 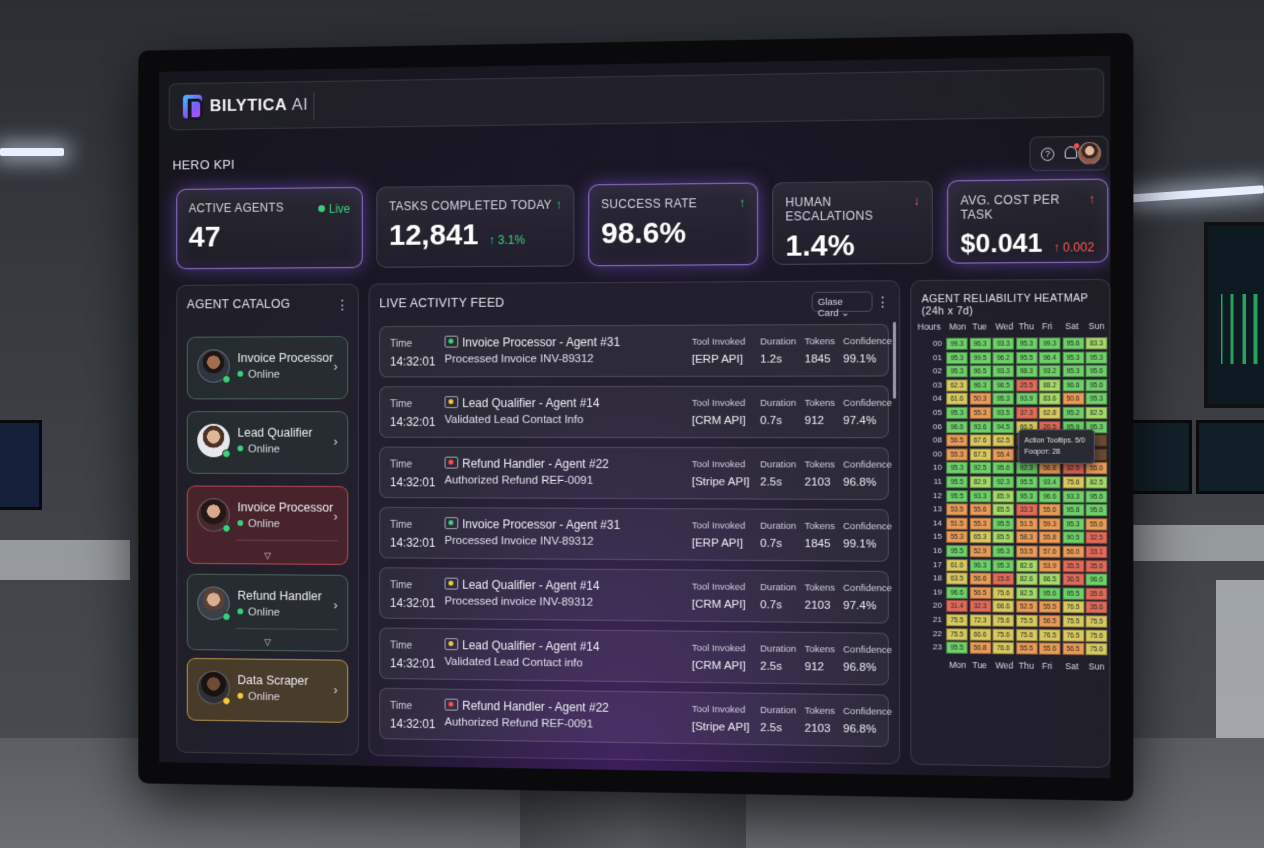 I want to click on heatmap-cell: 93.6, so click(x=980, y=427).